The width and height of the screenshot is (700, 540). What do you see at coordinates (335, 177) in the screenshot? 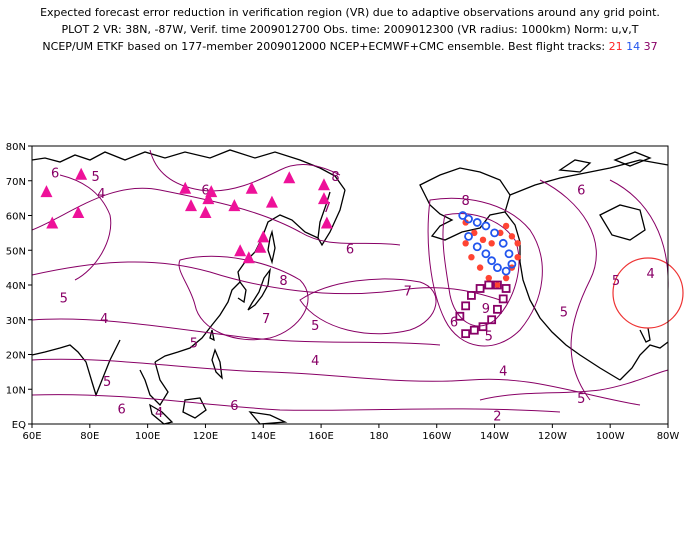
I see `contour-label: 8` at bounding box center [335, 177].